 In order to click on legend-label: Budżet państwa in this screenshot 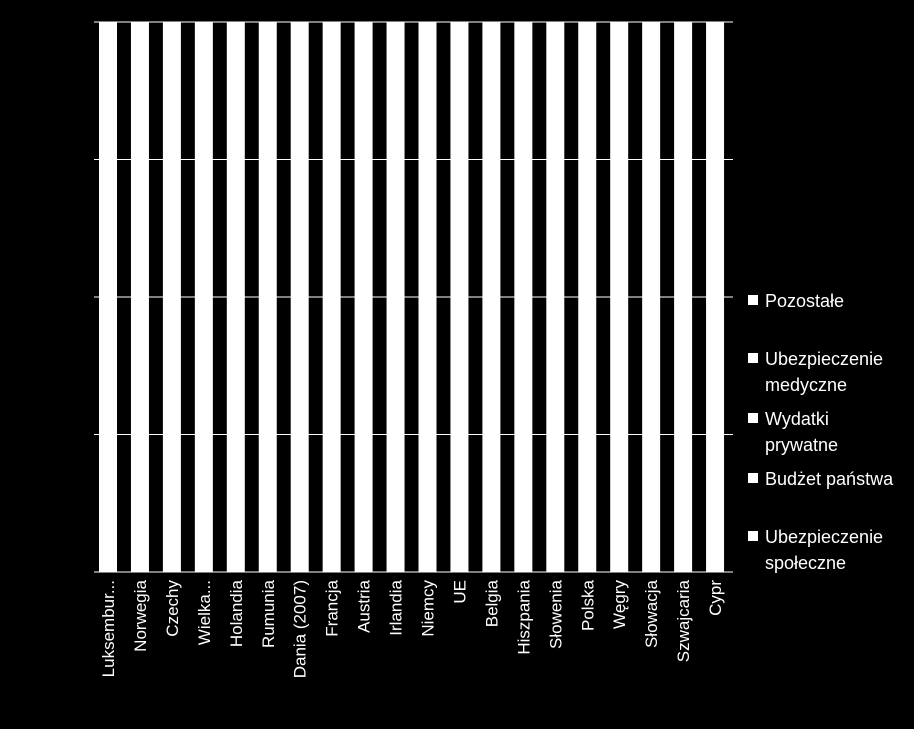, I will do `click(829, 479)`.